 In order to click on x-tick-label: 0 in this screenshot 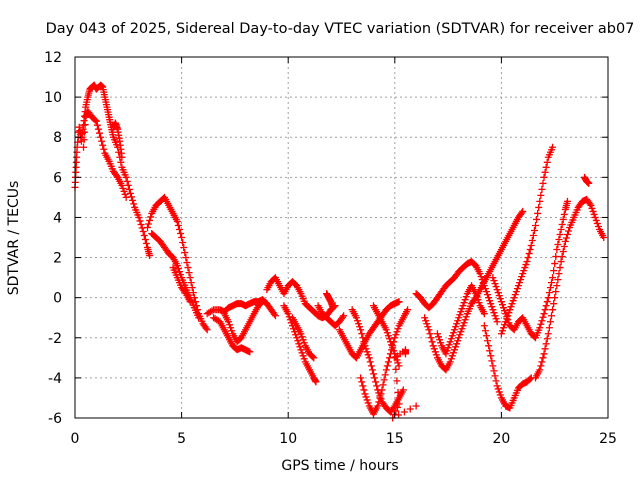, I will do `click(75, 439)`.